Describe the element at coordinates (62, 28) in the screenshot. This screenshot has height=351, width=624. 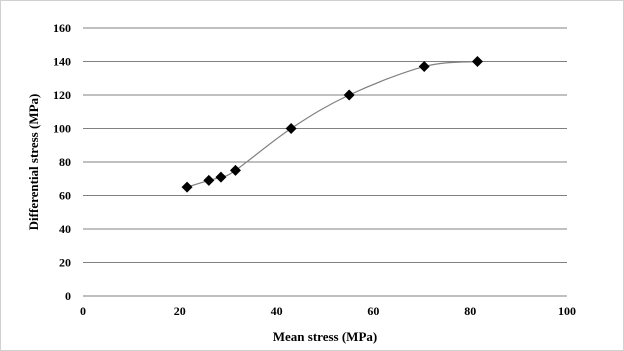
I see `y-tick-label: 160` at that location.